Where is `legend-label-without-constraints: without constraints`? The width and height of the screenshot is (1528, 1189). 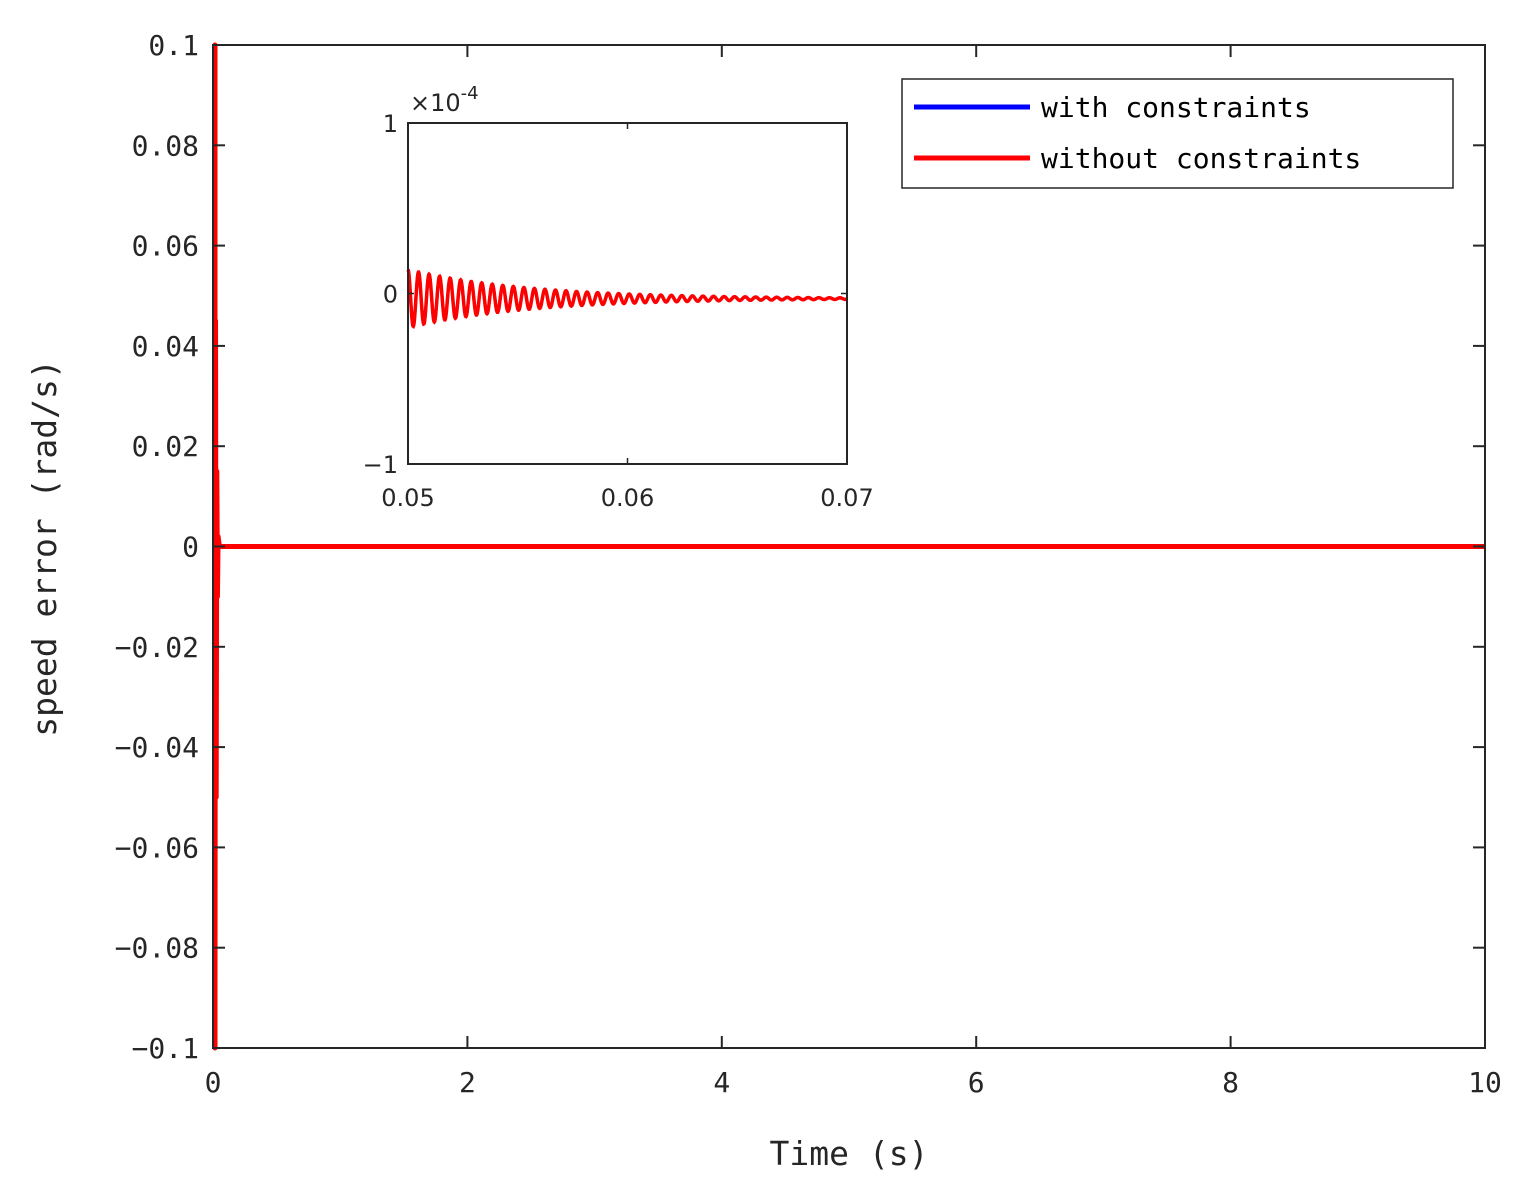
legend-label-without-constraints: without constraints is located at coordinates (1201, 158).